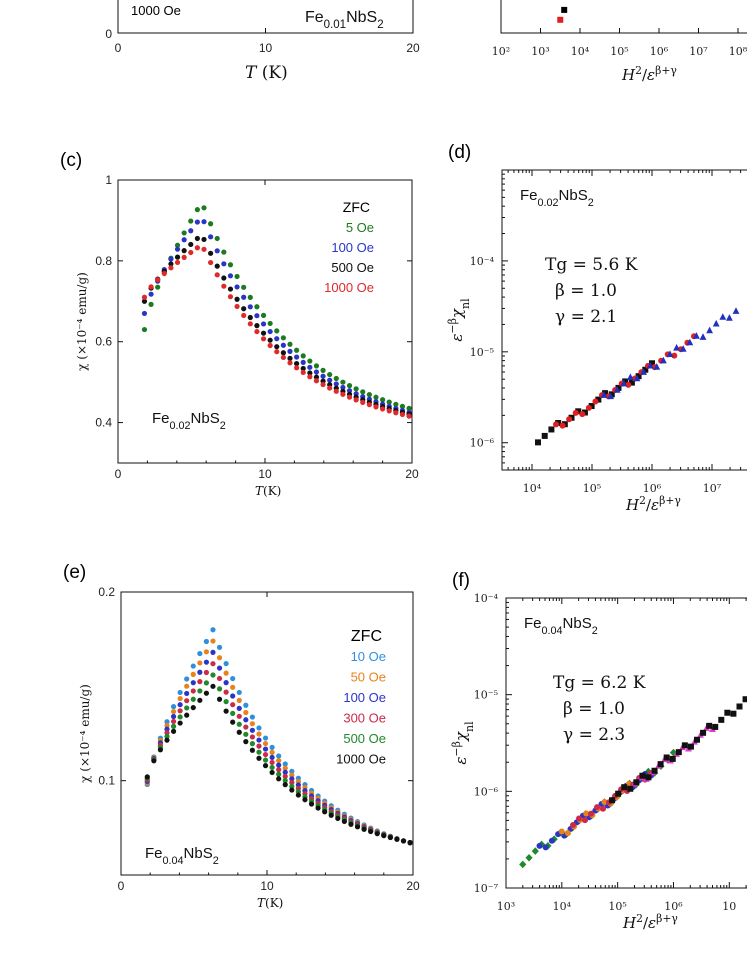  I want to click on x-tick-label: 10⁴, so click(580, 51).